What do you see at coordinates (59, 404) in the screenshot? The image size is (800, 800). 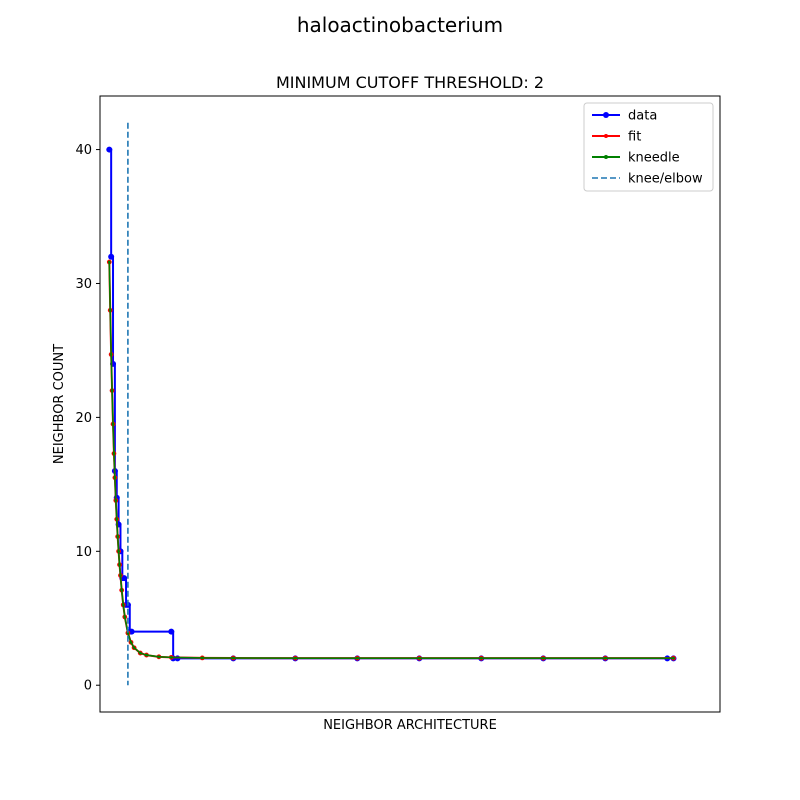 I see `y-axis-label: NEIGHBOR COUNT` at bounding box center [59, 404].